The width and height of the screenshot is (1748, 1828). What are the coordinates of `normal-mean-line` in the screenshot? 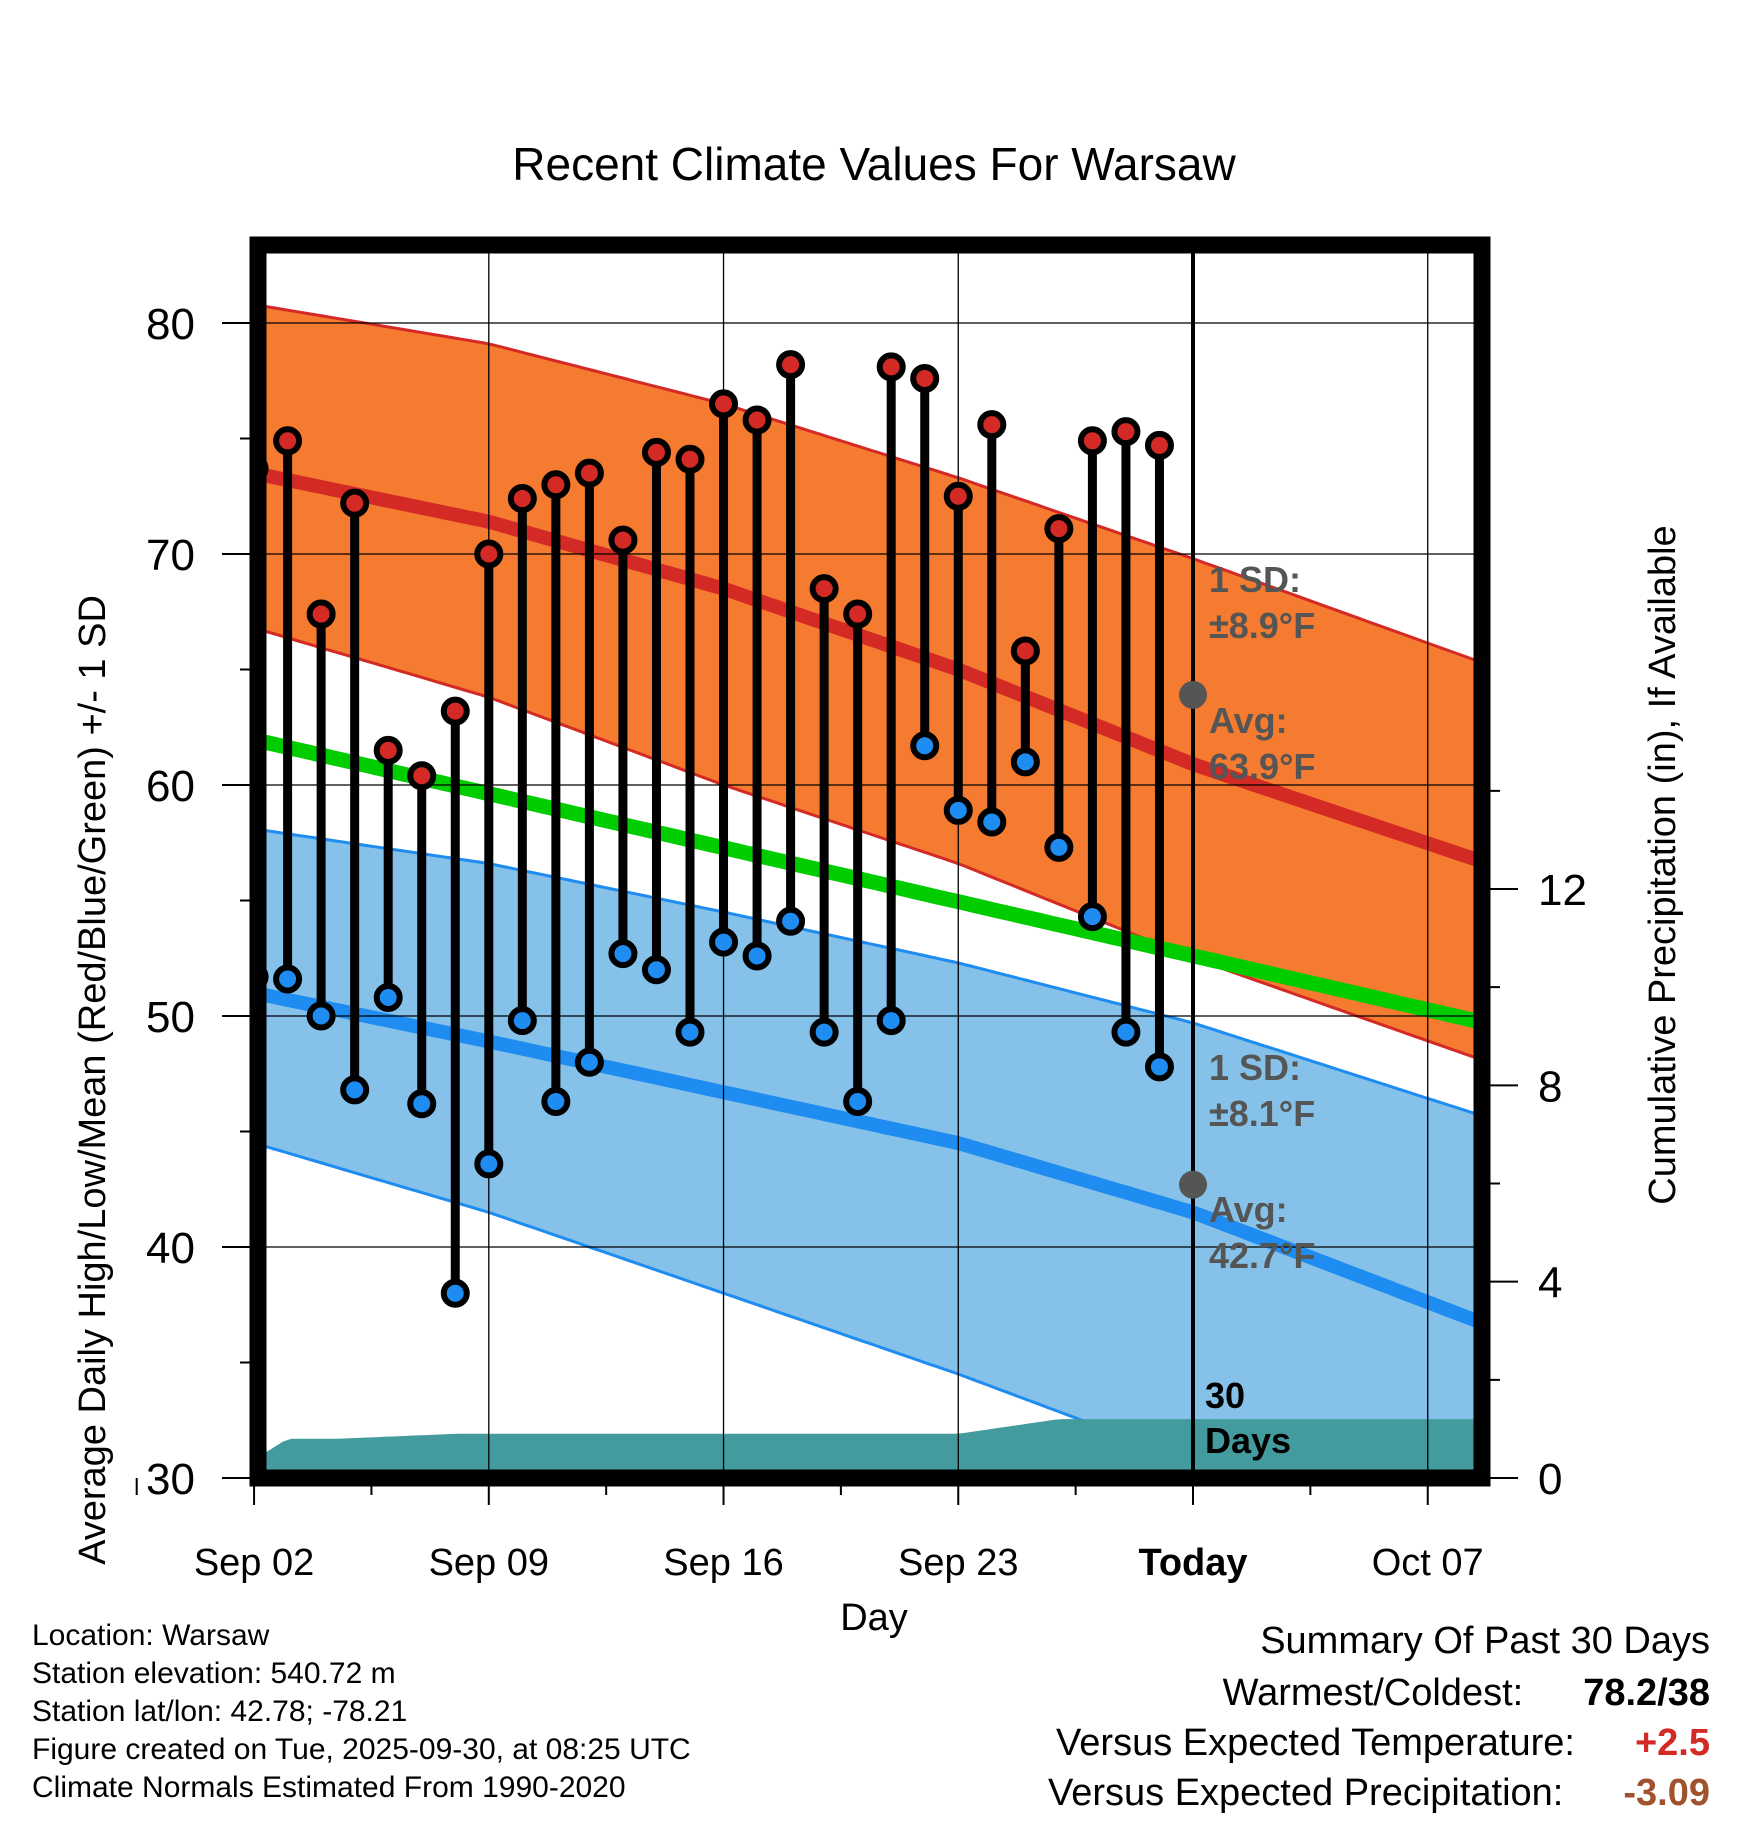 It's located at (870, 881).